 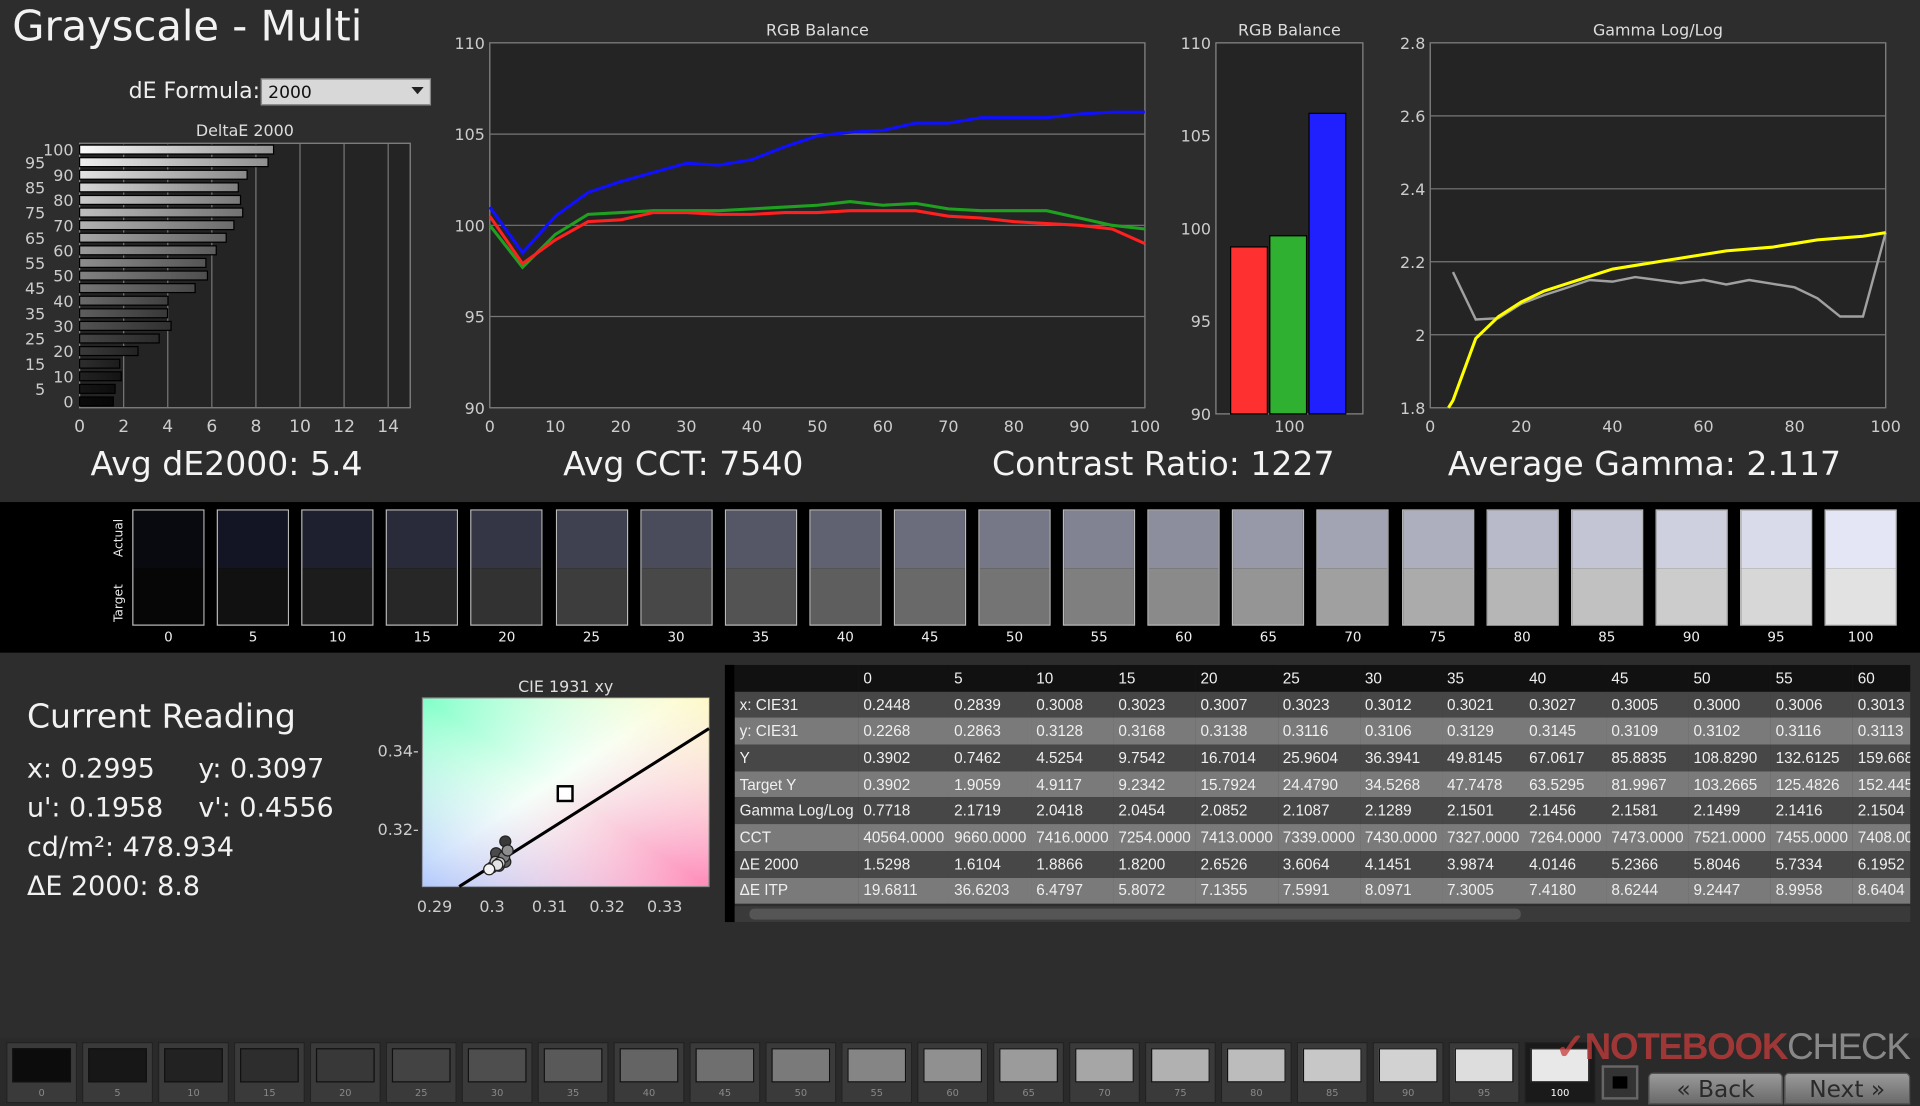 What do you see at coordinates (1565, 731) in the screenshot?
I see `table-cell: 0.3145` at bounding box center [1565, 731].